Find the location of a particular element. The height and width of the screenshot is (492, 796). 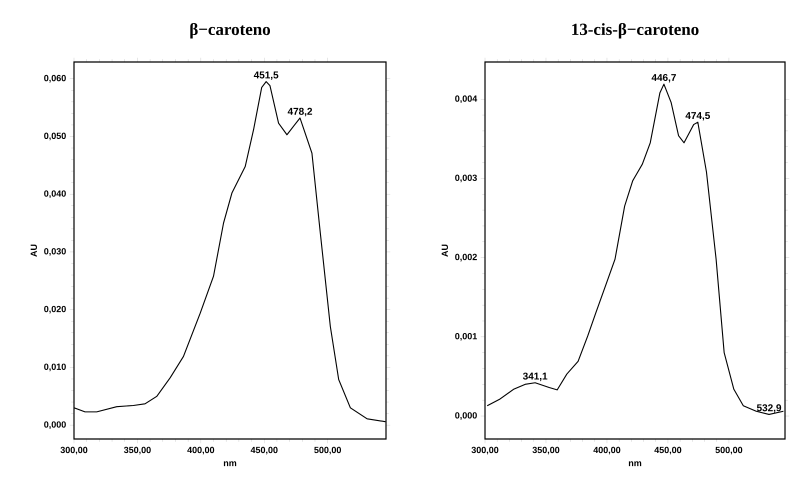

chart-title: 13-cis-β−caroteno is located at coordinates (635, 30).